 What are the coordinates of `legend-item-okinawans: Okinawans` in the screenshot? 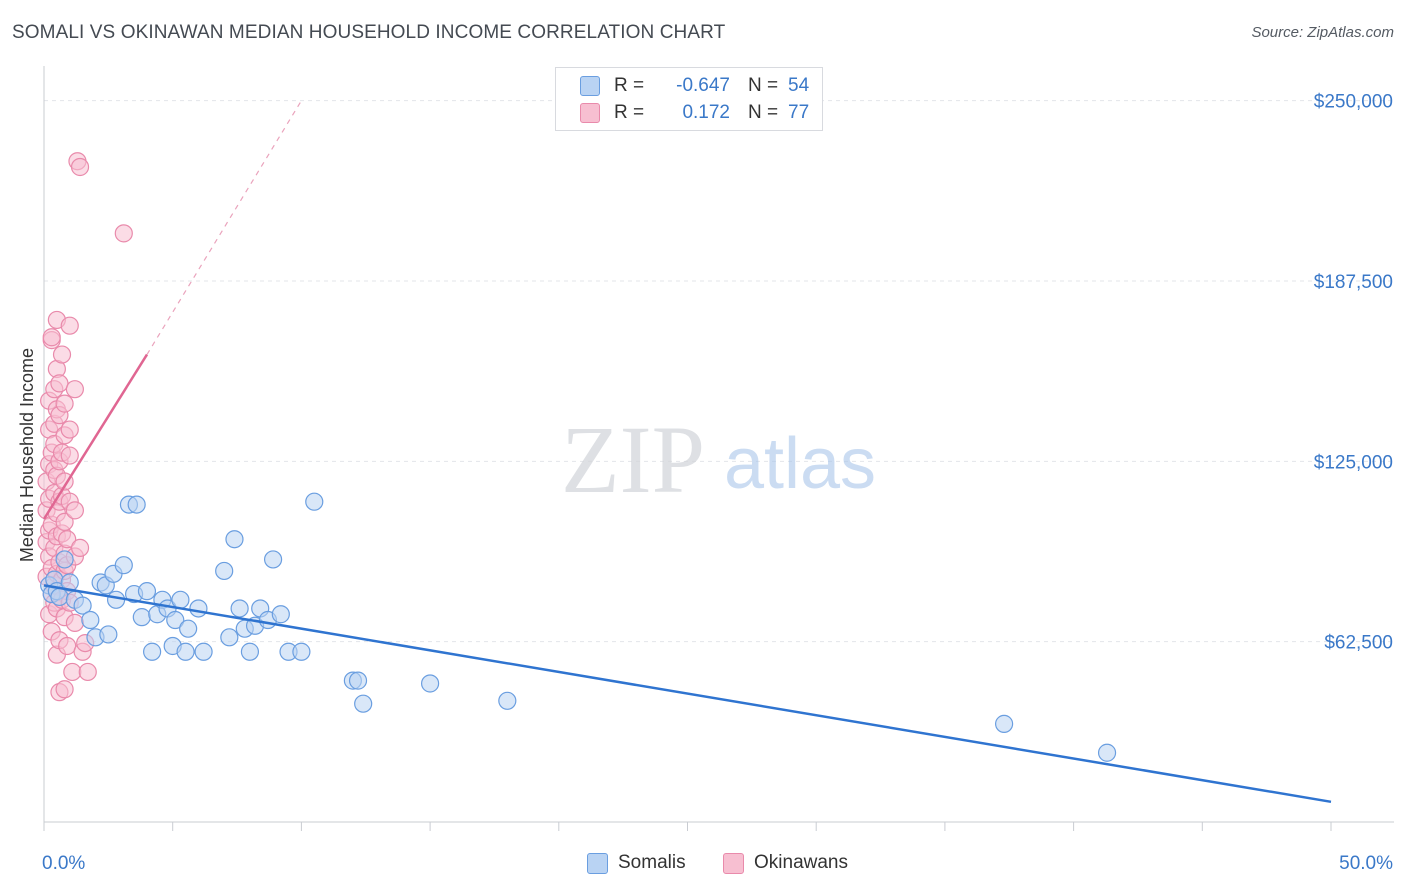 It's located at (785, 863).